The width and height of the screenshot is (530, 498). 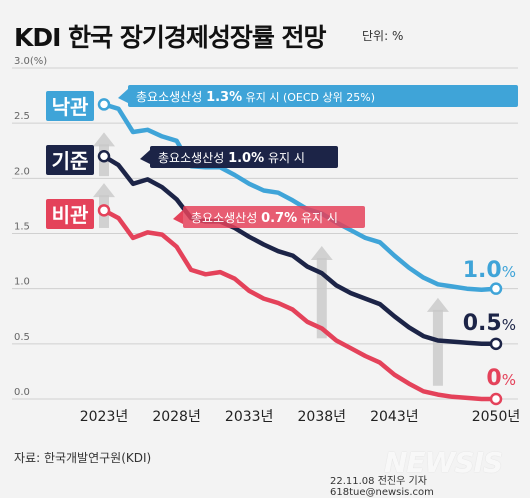 What do you see at coordinates (176, 417) in the screenshot?
I see `x-tick-label: 2028년` at bounding box center [176, 417].